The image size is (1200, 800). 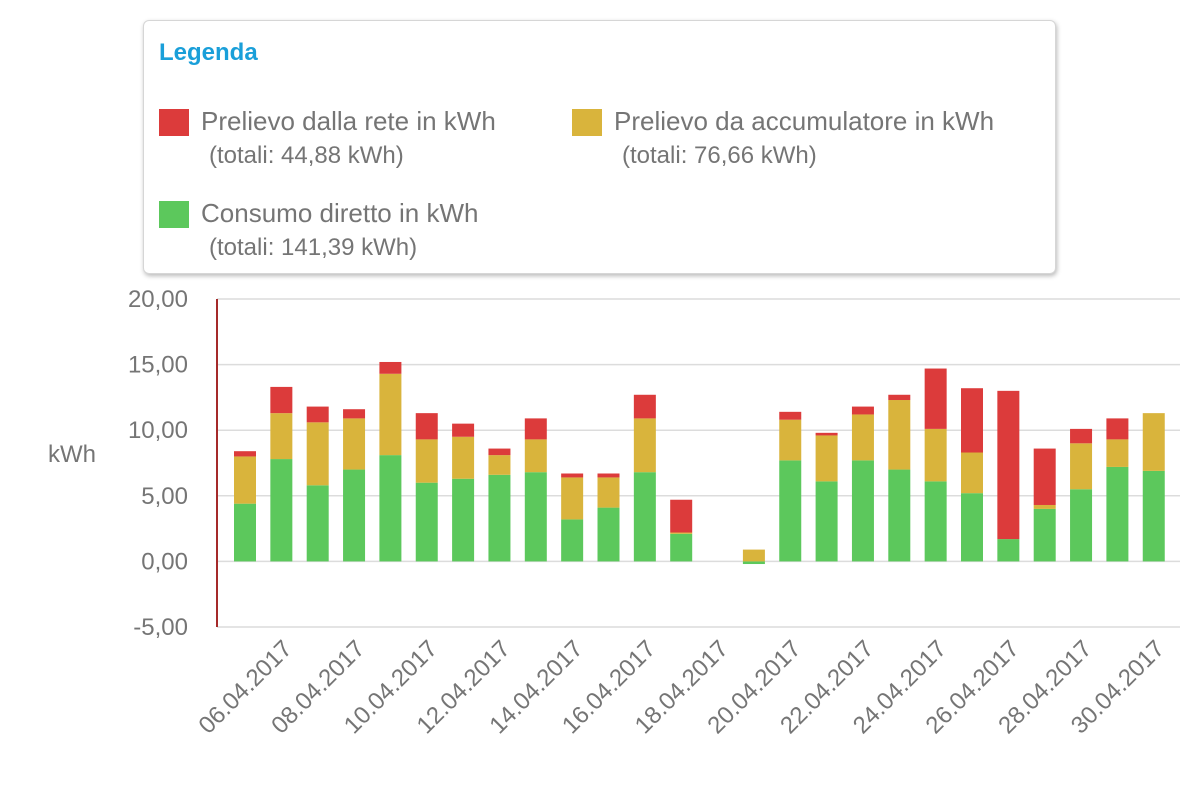 What do you see at coordinates (862, 437) in the screenshot?
I see `bar-battery-22.04.2017` at bounding box center [862, 437].